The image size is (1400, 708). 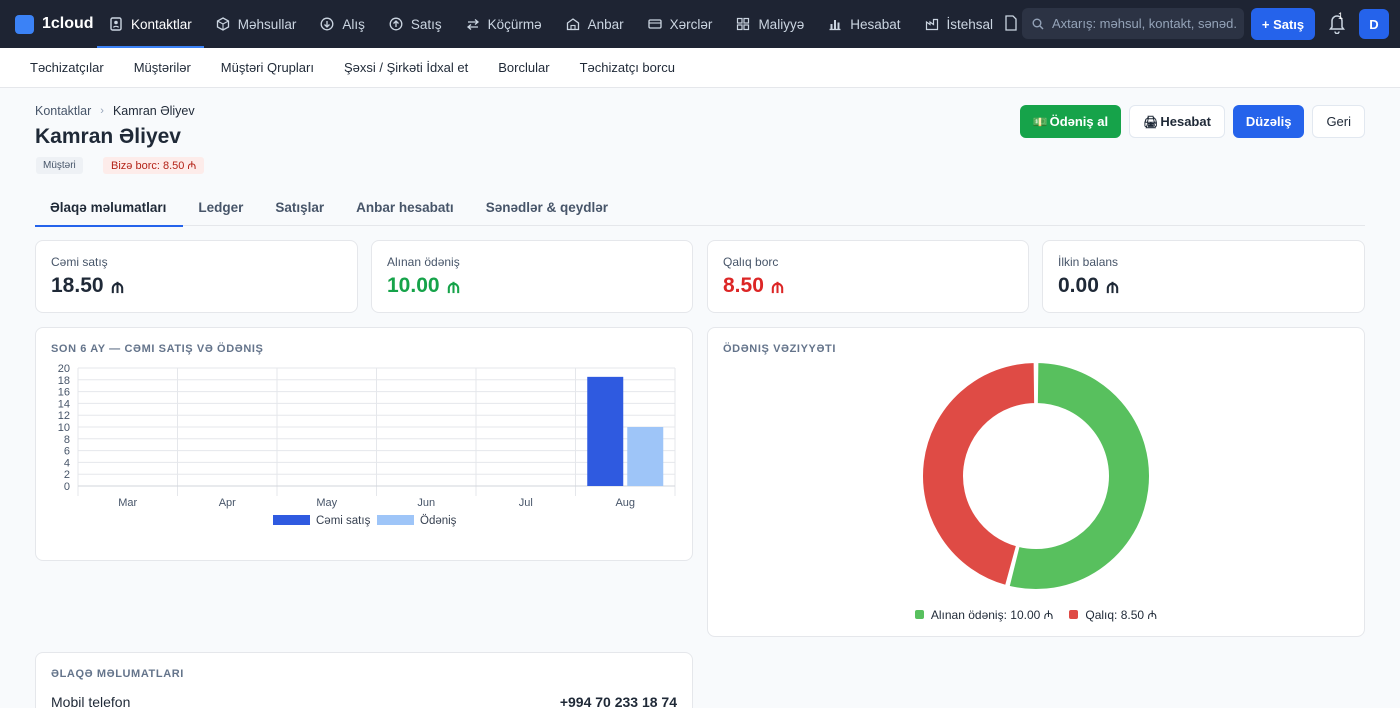 I want to click on legend-item-remaining: Qalıq: 8.50 ₼, so click(x=1113, y=614).